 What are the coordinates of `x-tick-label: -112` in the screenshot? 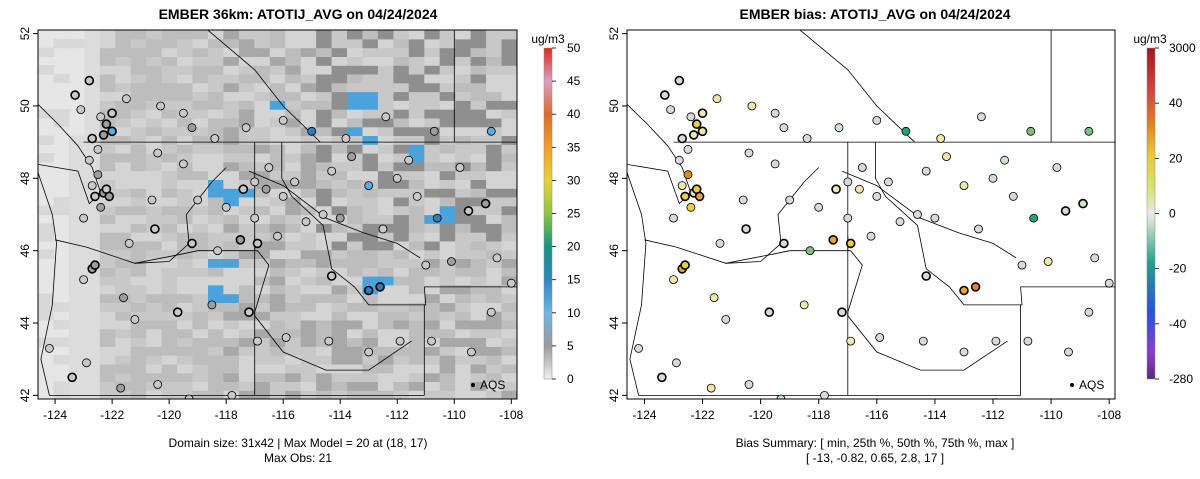 It's located at (397, 415).